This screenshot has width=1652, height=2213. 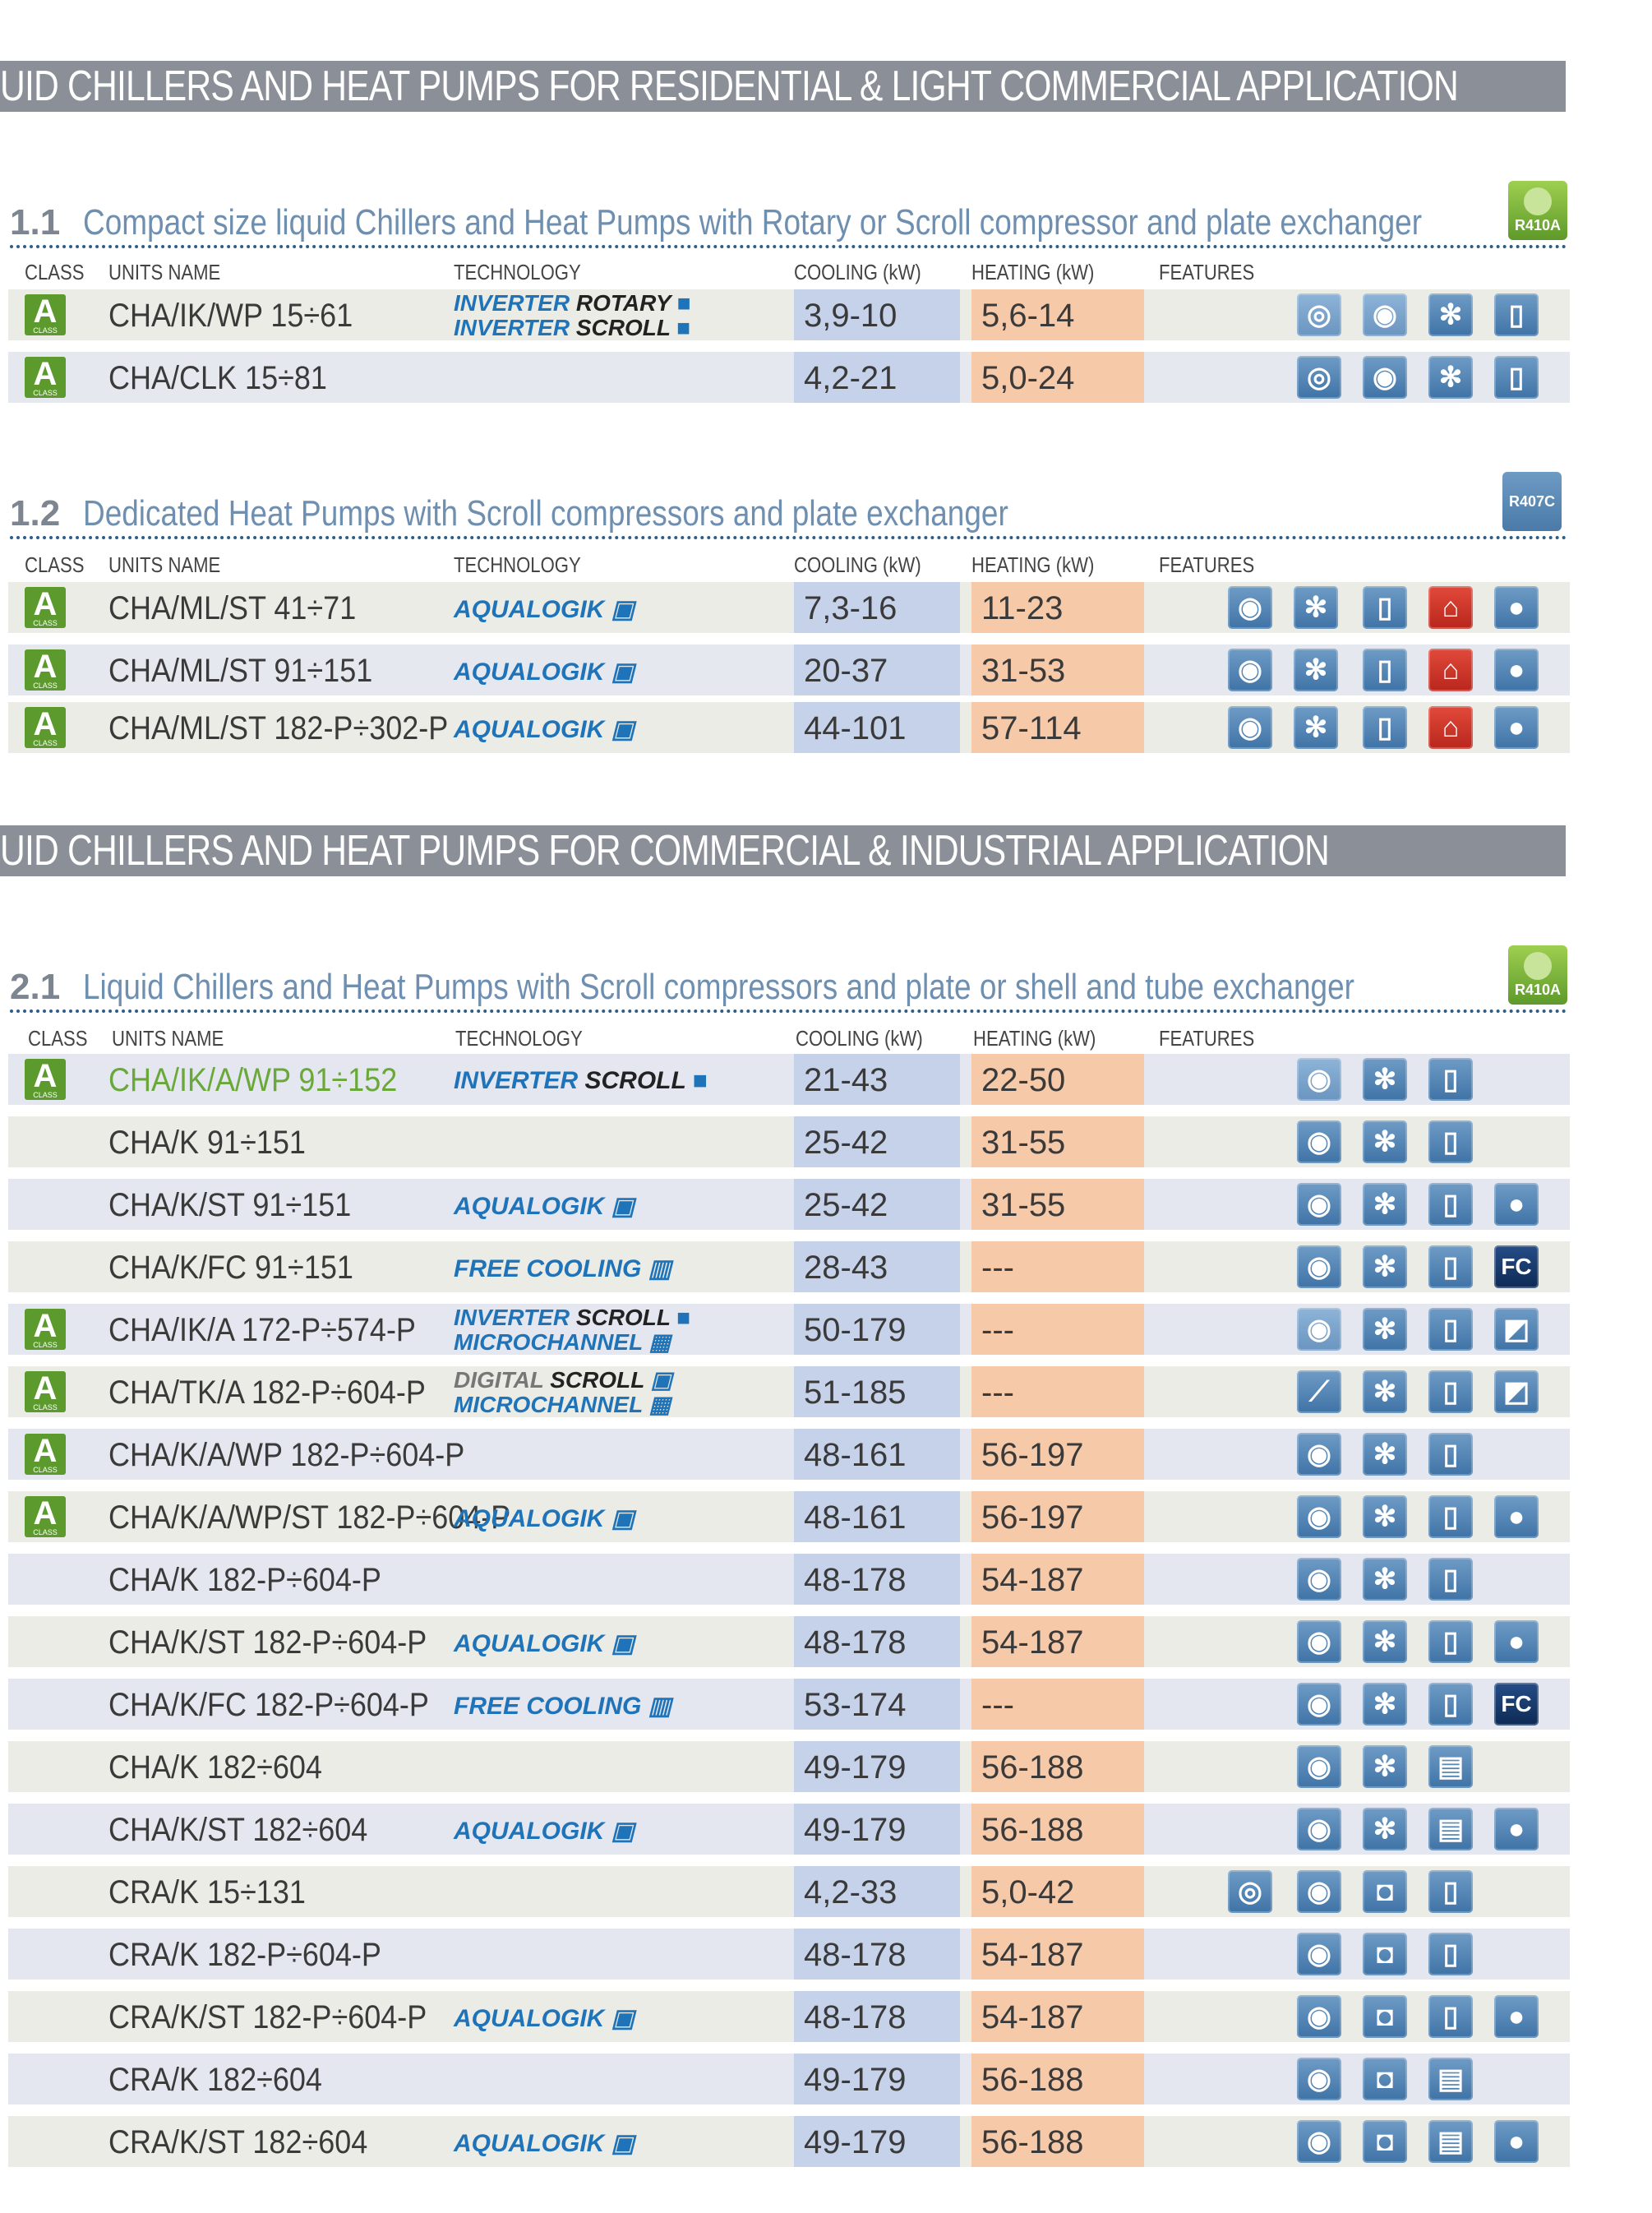 What do you see at coordinates (1319, 1391) in the screenshot?
I see `digital-scroll-icon: ⟋` at bounding box center [1319, 1391].